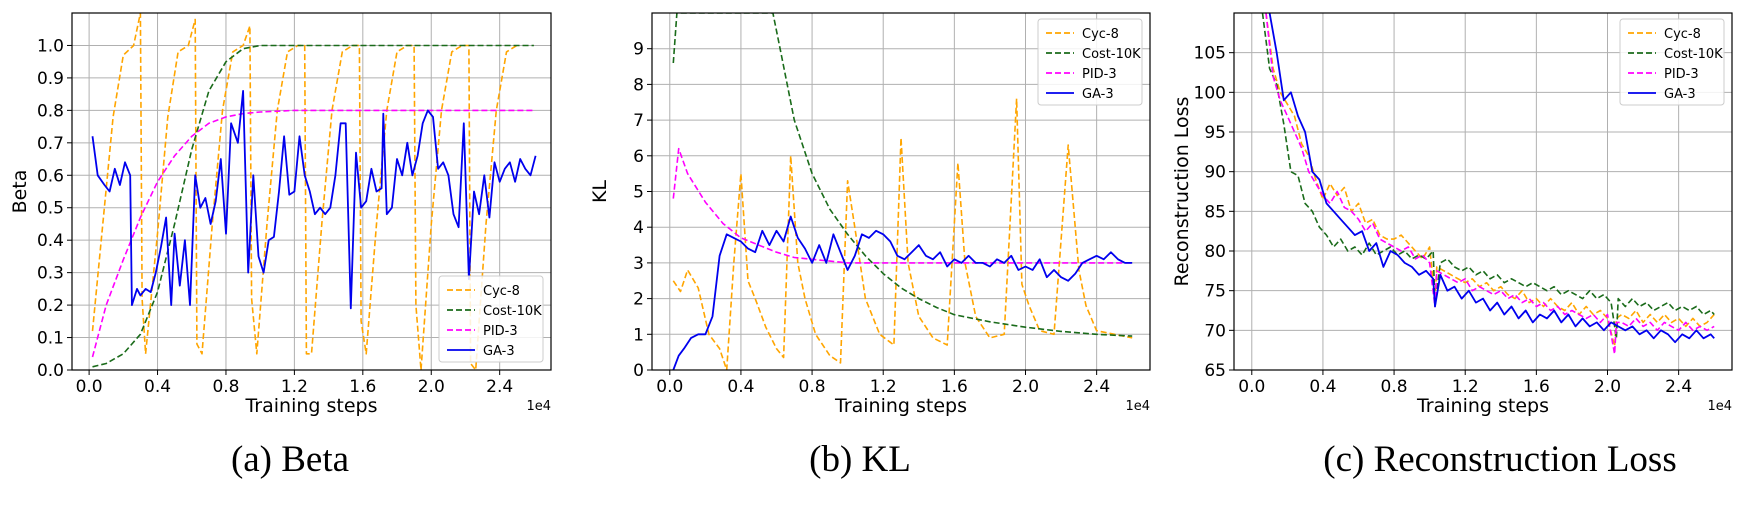 This screenshot has height=508, width=1744. I want to click on y-tick-label: 0.3, so click(50, 274).